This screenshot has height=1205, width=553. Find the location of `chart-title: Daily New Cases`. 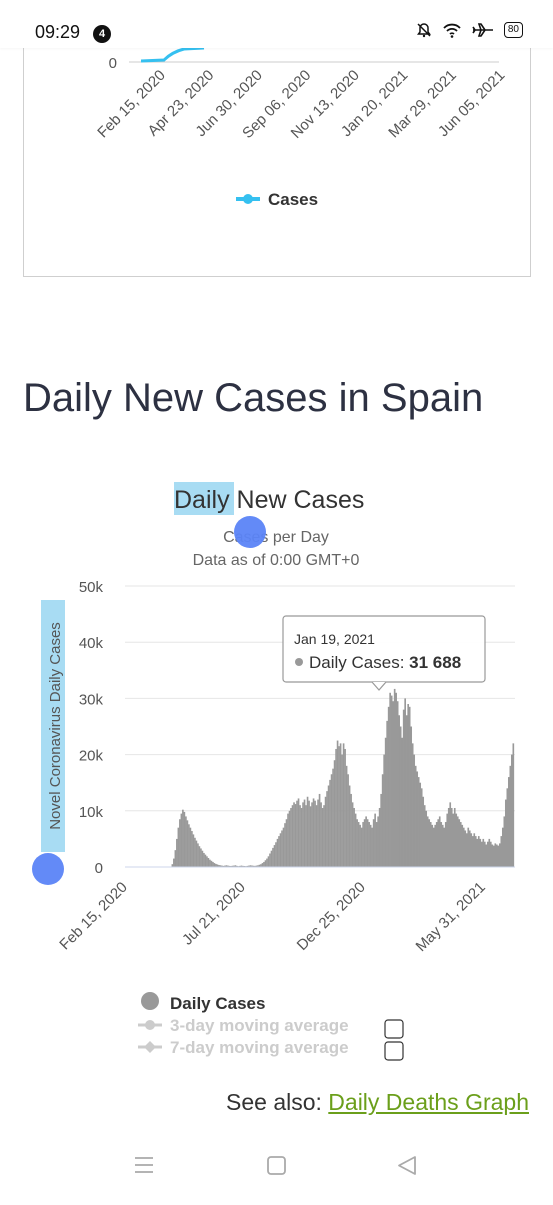

chart-title: Daily New Cases is located at coordinates (269, 500).